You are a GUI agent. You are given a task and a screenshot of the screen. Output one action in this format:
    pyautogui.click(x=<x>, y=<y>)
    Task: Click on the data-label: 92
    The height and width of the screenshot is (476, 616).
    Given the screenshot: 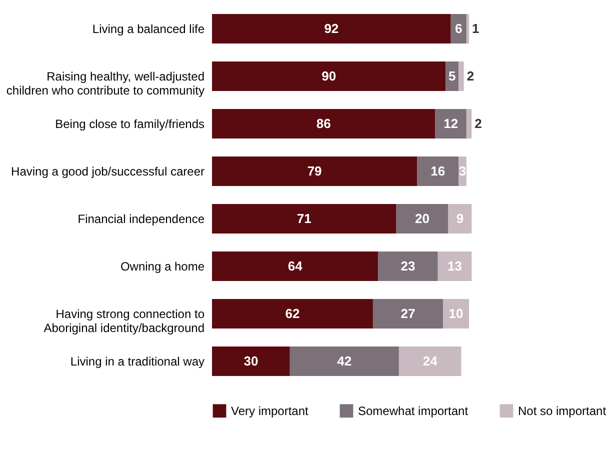 What is the action you would take?
    pyautogui.click(x=331, y=28)
    